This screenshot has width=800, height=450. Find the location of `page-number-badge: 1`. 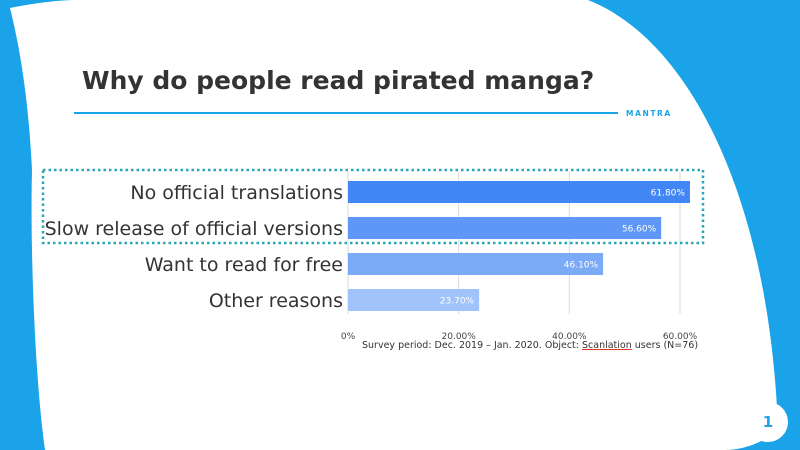

page-number-badge: 1 is located at coordinates (768, 422).